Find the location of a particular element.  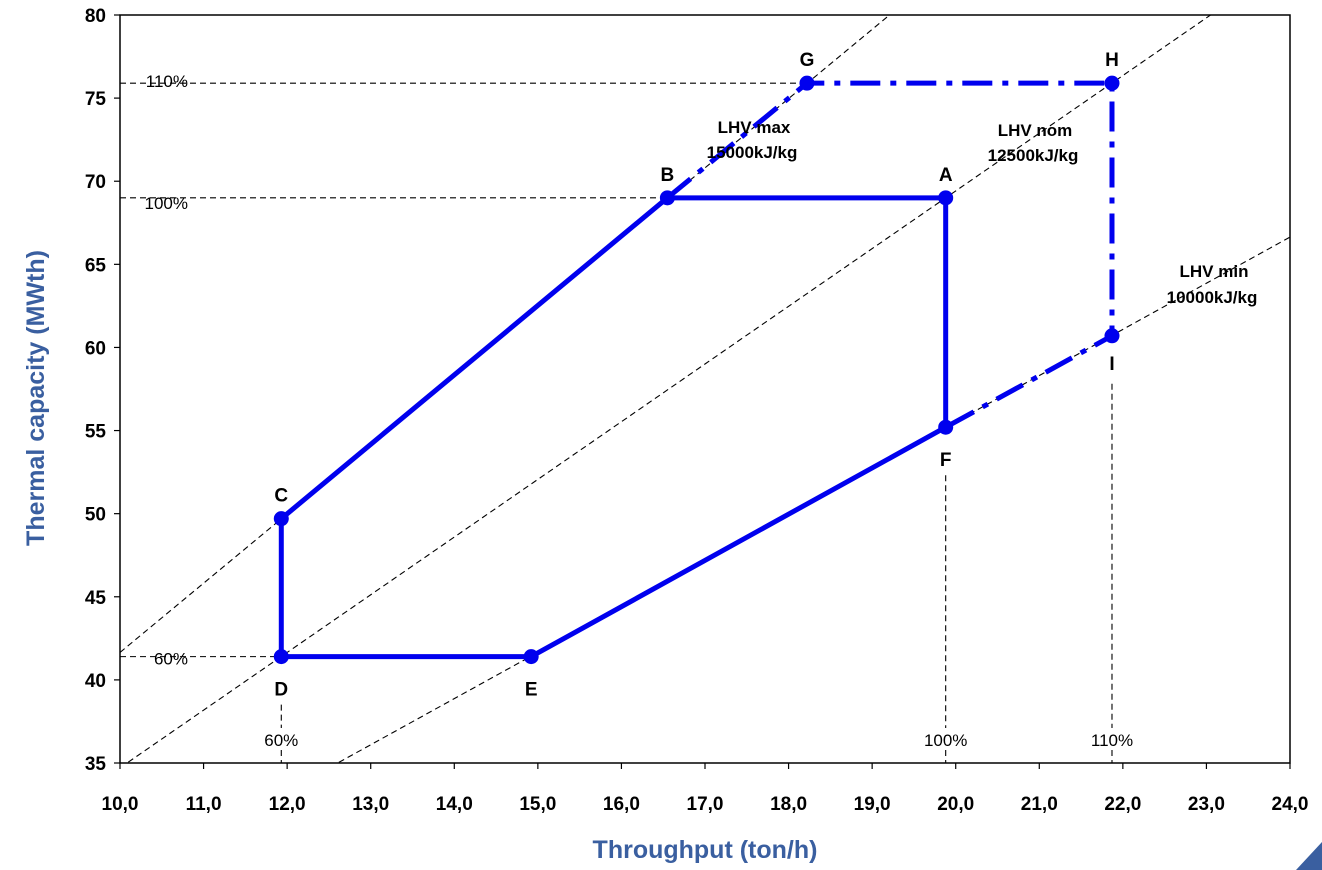

capacity-reference-label: 60% is located at coordinates (171, 659).